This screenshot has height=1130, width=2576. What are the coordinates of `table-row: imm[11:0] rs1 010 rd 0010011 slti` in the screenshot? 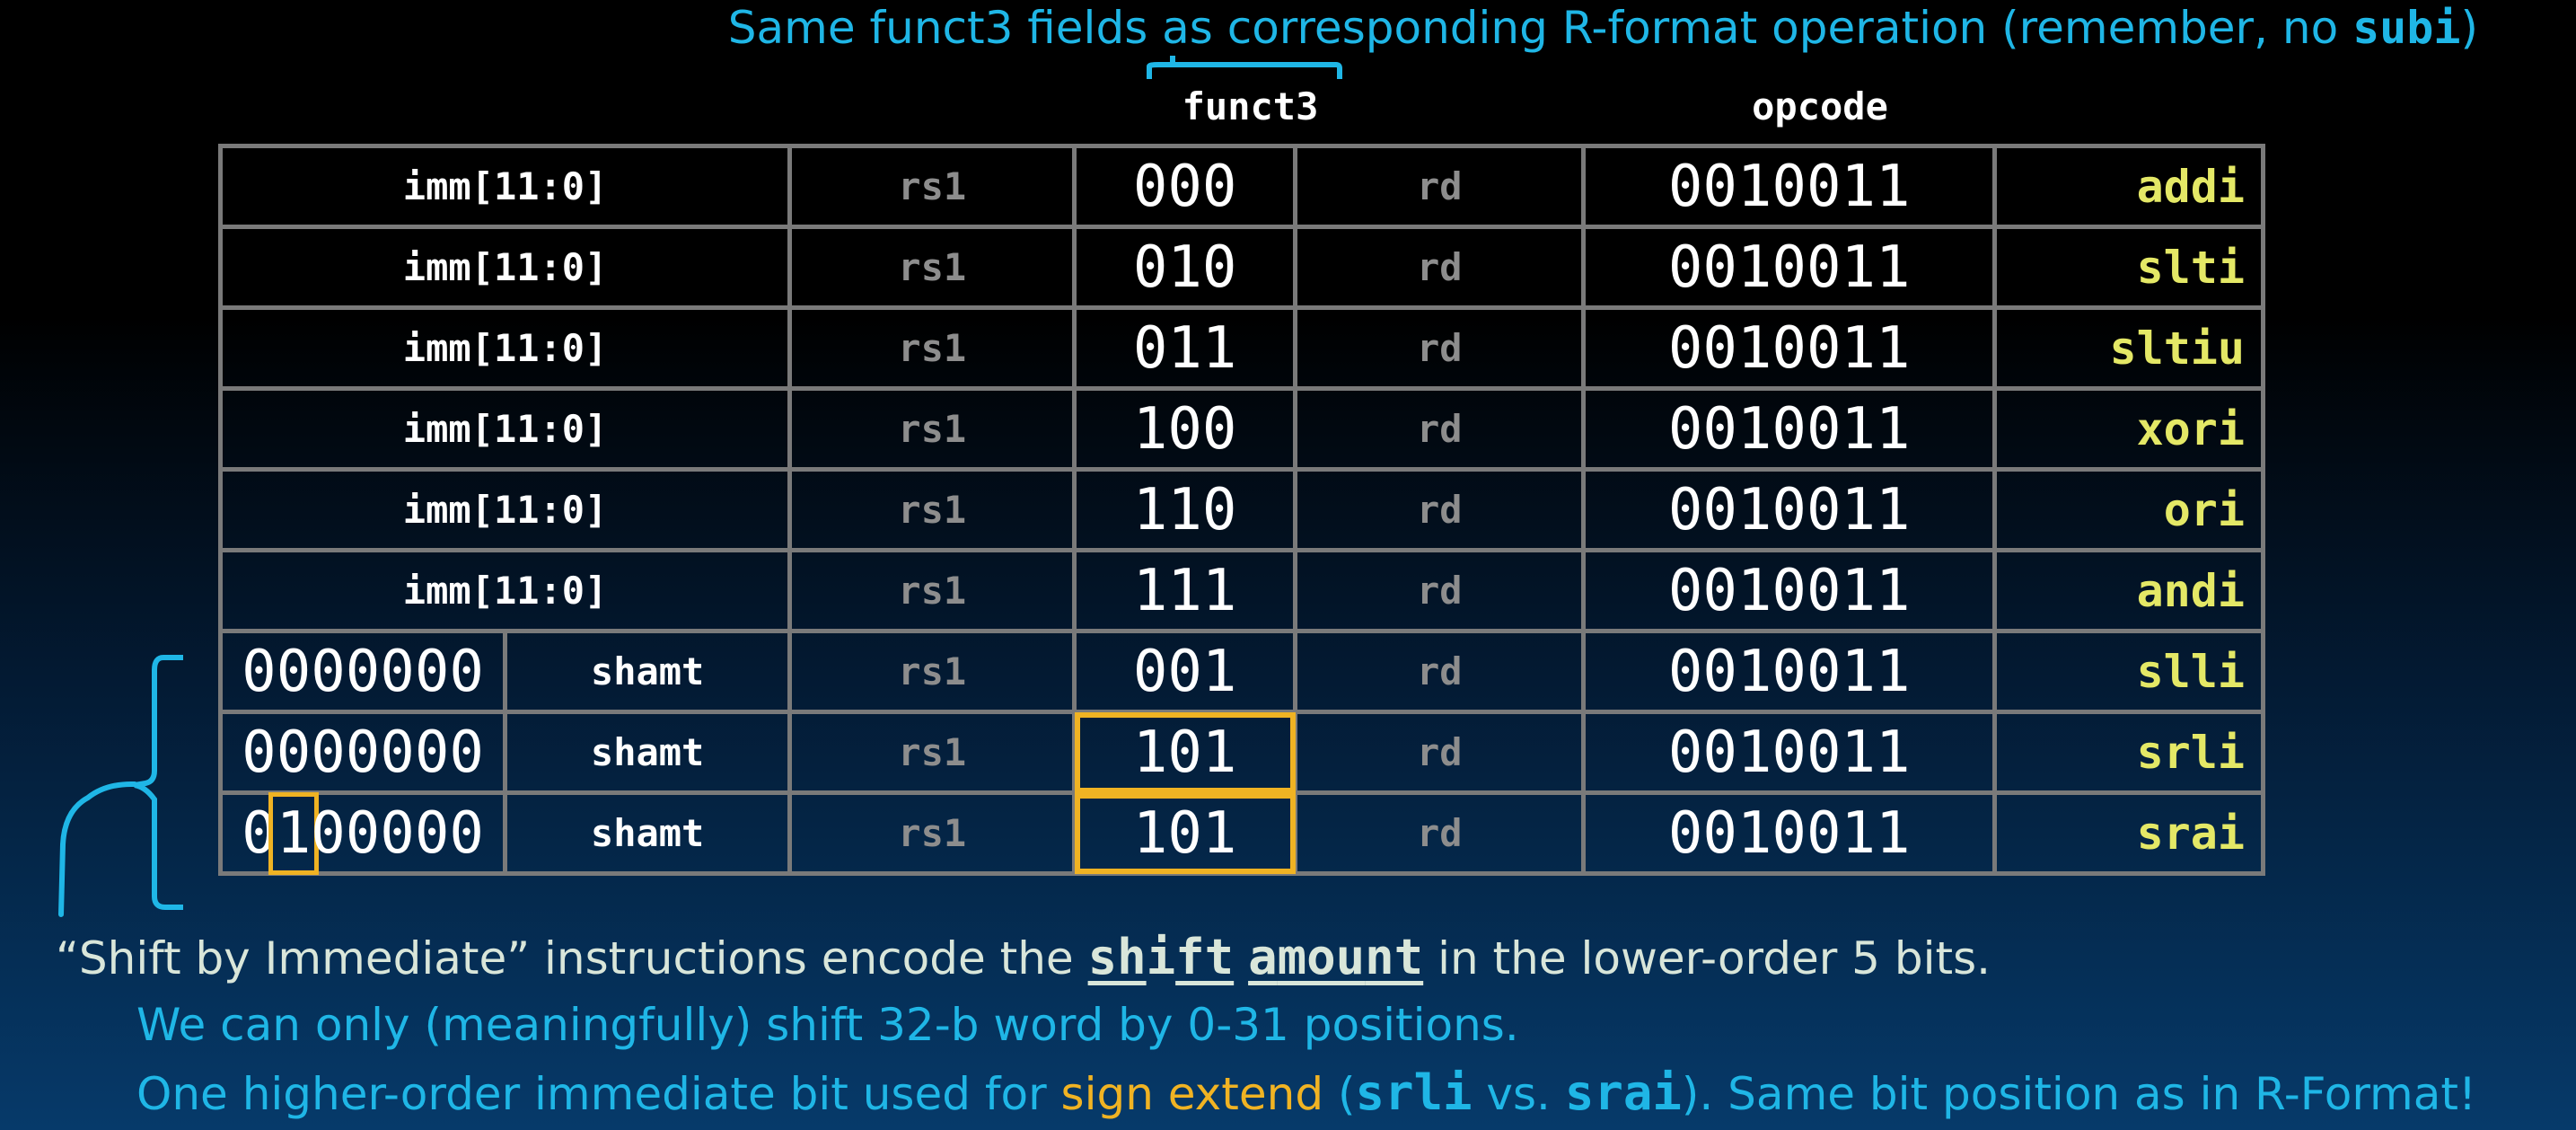 It's located at (1241, 267).